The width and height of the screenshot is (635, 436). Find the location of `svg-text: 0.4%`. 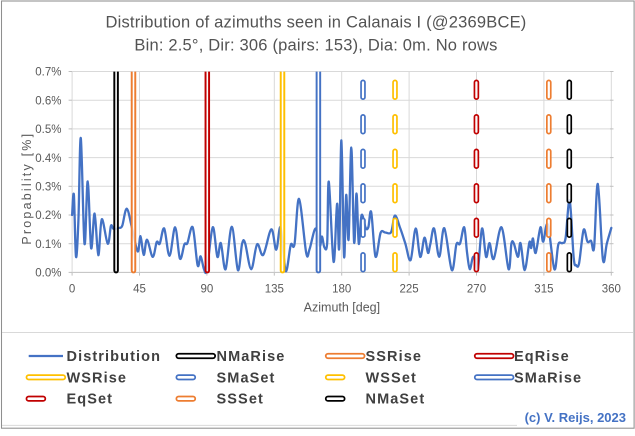

svg-text: 0.4% is located at coordinates (48, 159).